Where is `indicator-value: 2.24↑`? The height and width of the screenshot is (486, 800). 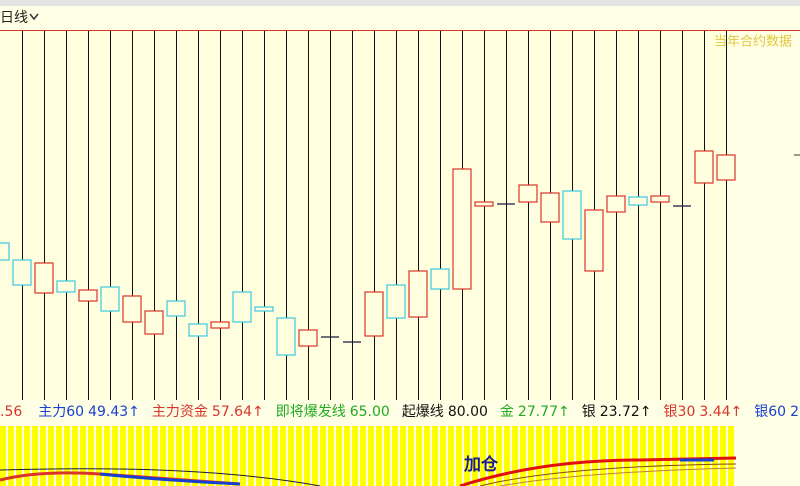 indicator-value: 2.24↑ is located at coordinates (795, 412).